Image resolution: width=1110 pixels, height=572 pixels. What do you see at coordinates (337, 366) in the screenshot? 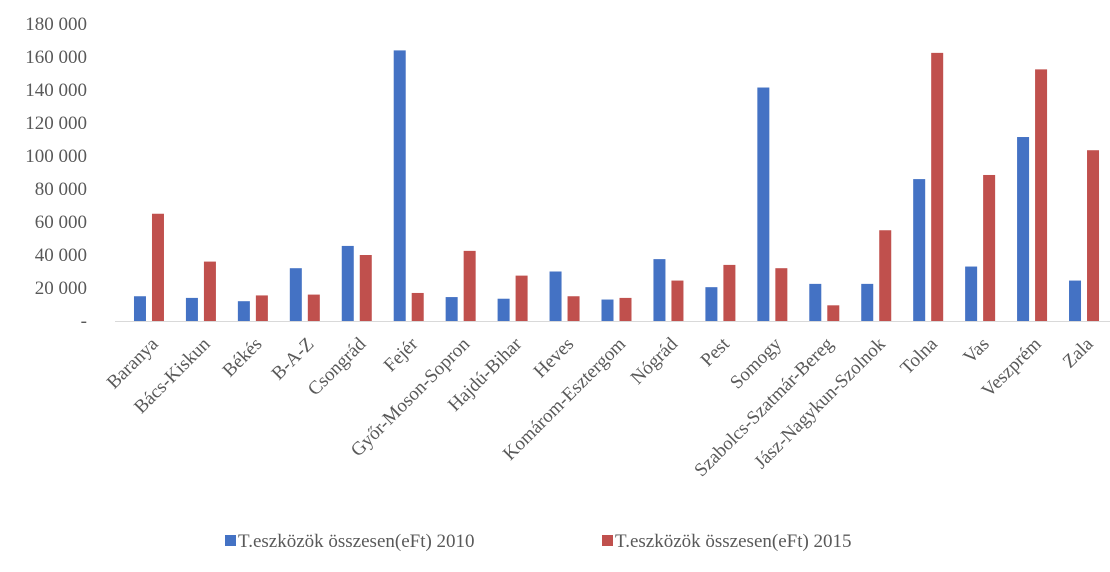
I see `x-tick-label: Csongrád` at bounding box center [337, 366].